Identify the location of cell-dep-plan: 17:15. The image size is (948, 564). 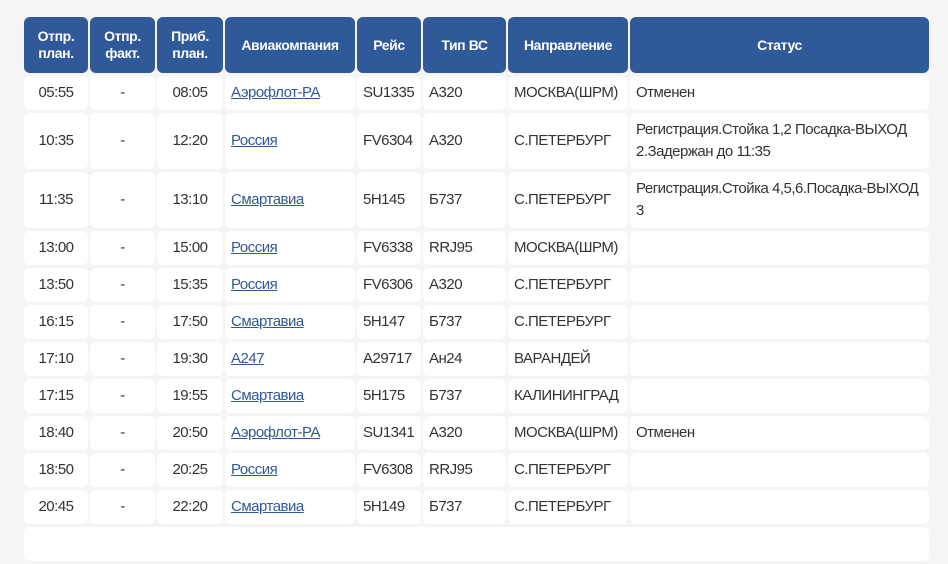
(56, 396).